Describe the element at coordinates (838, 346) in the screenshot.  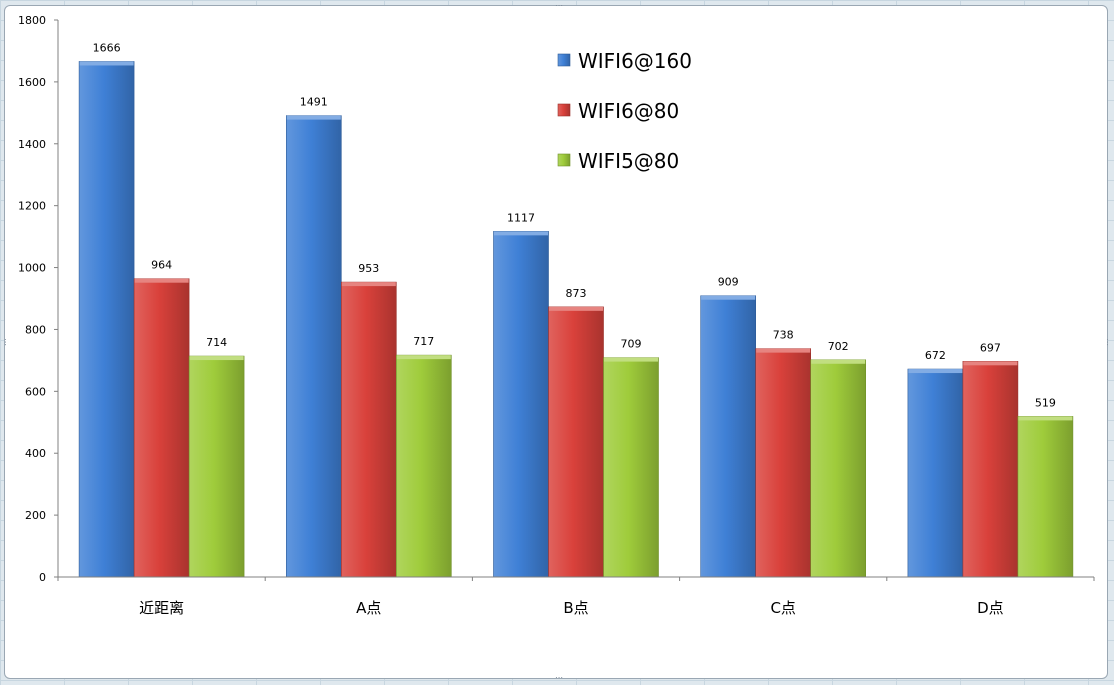
I see `data-label: 702` at that location.